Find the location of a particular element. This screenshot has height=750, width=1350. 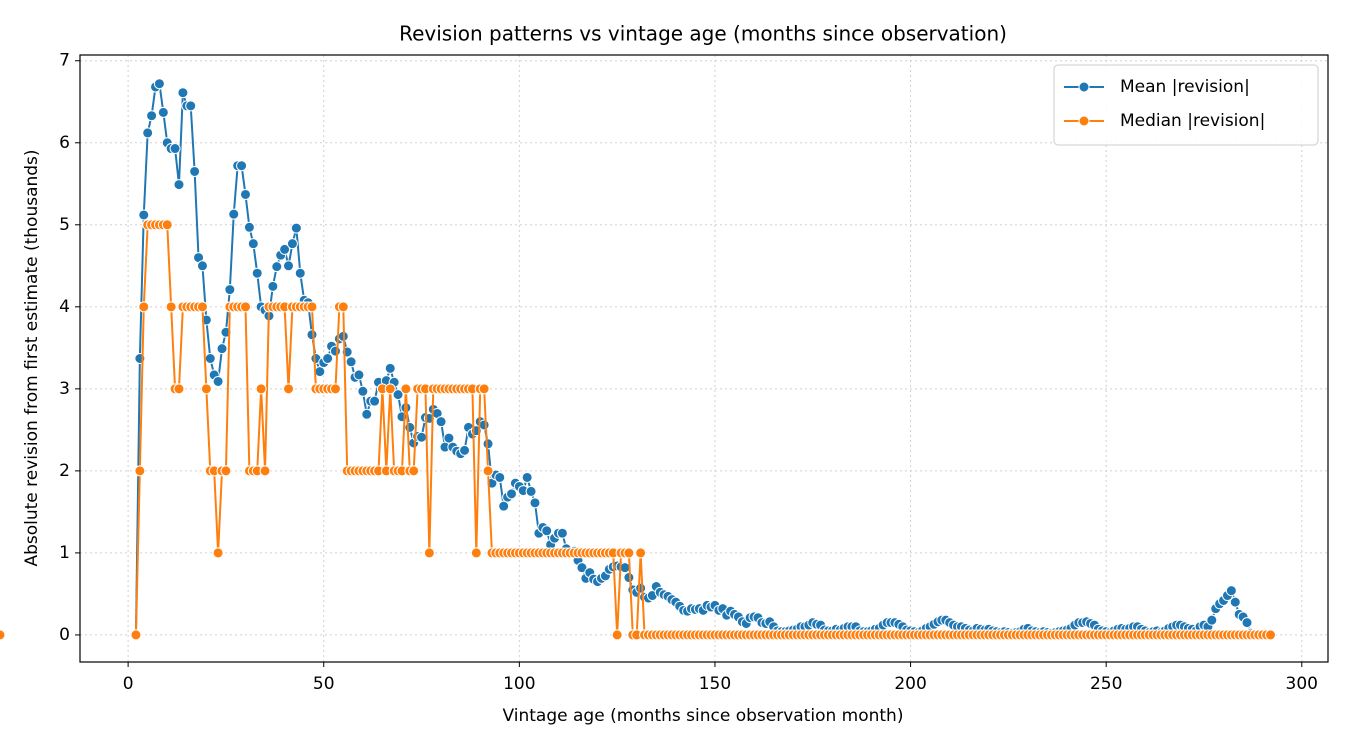

x-tick-label: 150 is located at coordinates (715, 684).